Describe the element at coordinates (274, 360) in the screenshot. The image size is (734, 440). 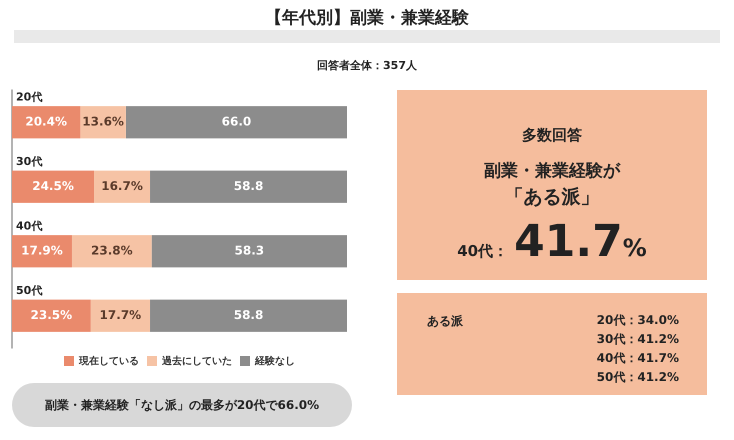
I see `legend-label: 経験なし` at that location.